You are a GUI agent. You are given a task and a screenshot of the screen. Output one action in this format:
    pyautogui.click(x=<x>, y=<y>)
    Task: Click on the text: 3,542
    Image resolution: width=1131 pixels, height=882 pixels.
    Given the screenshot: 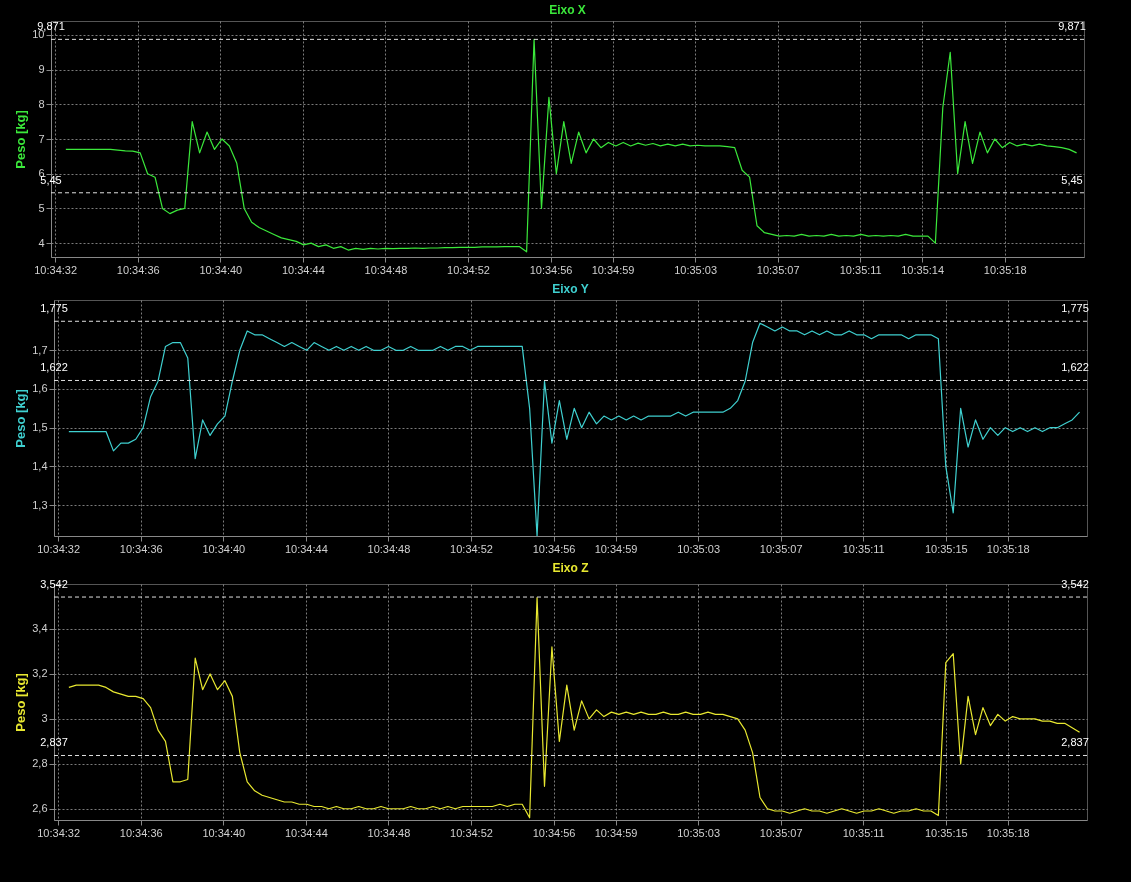 What is the action you would take?
    pyautogui.click(x=1075, y=584)
    